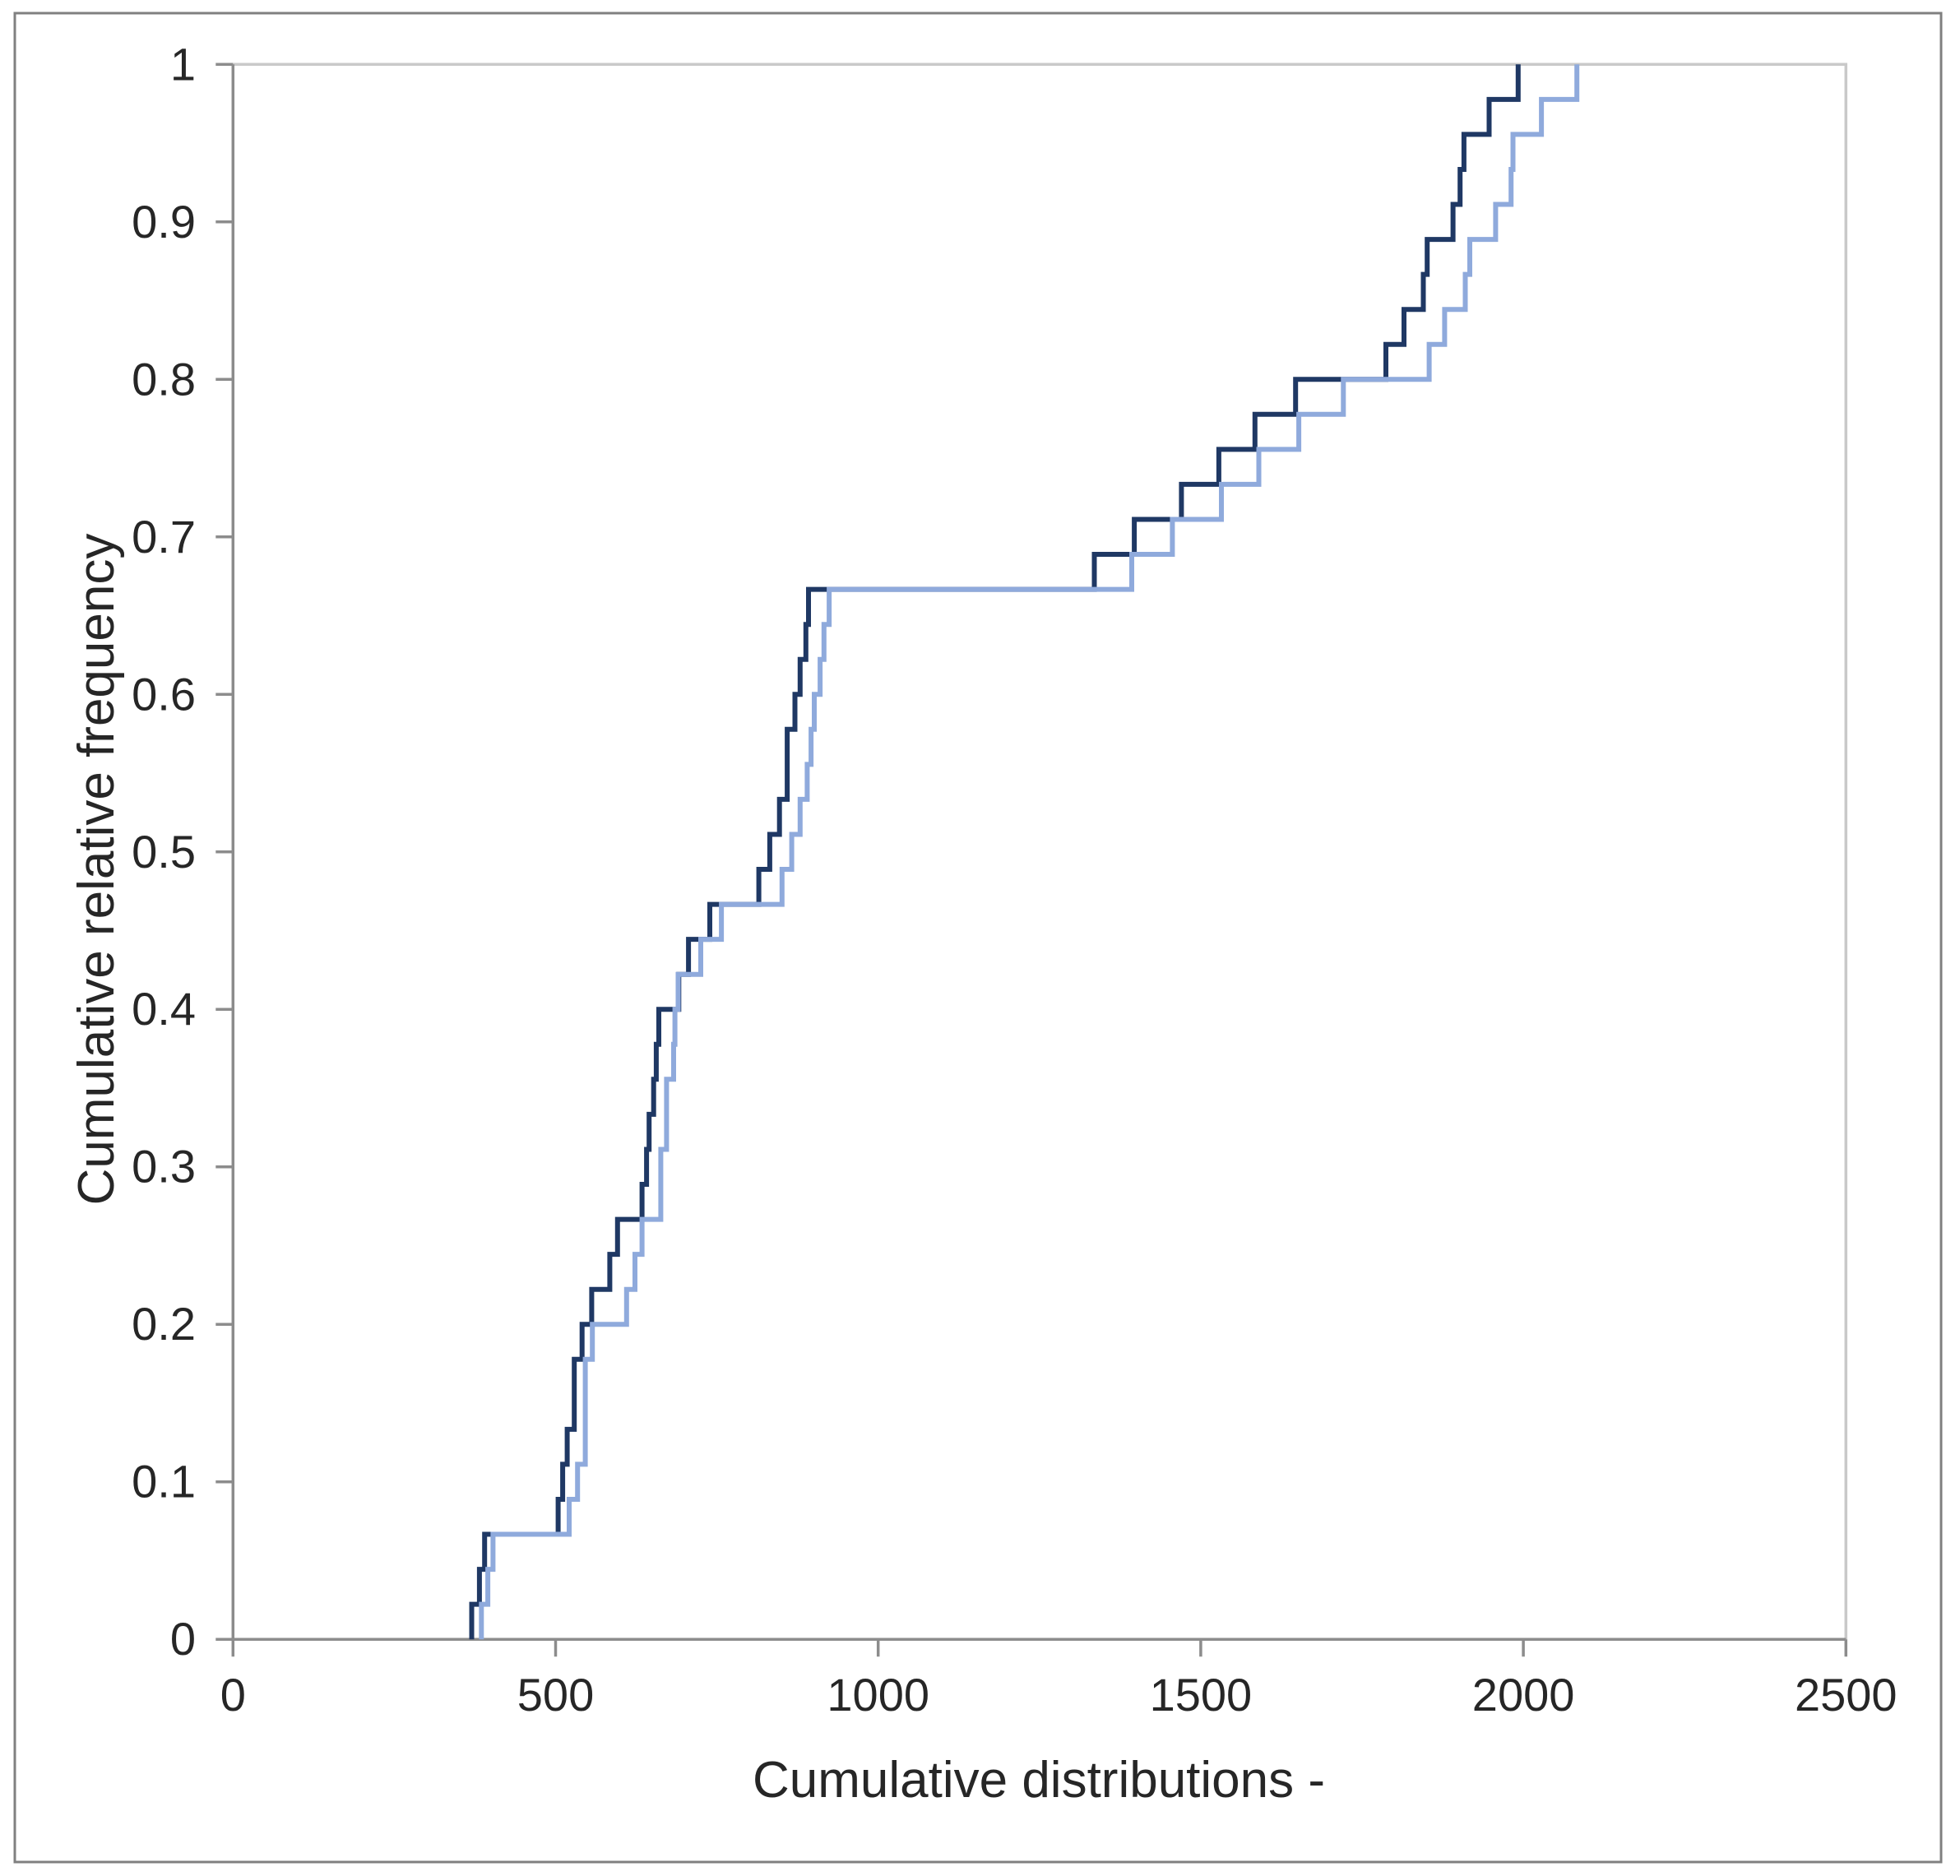 This screenshot has height=1876, width=1960. Describe the element at coordinates (96, 870) in the screenshot. I see `y-axis-title: Cumulative relative frequency` at that location.